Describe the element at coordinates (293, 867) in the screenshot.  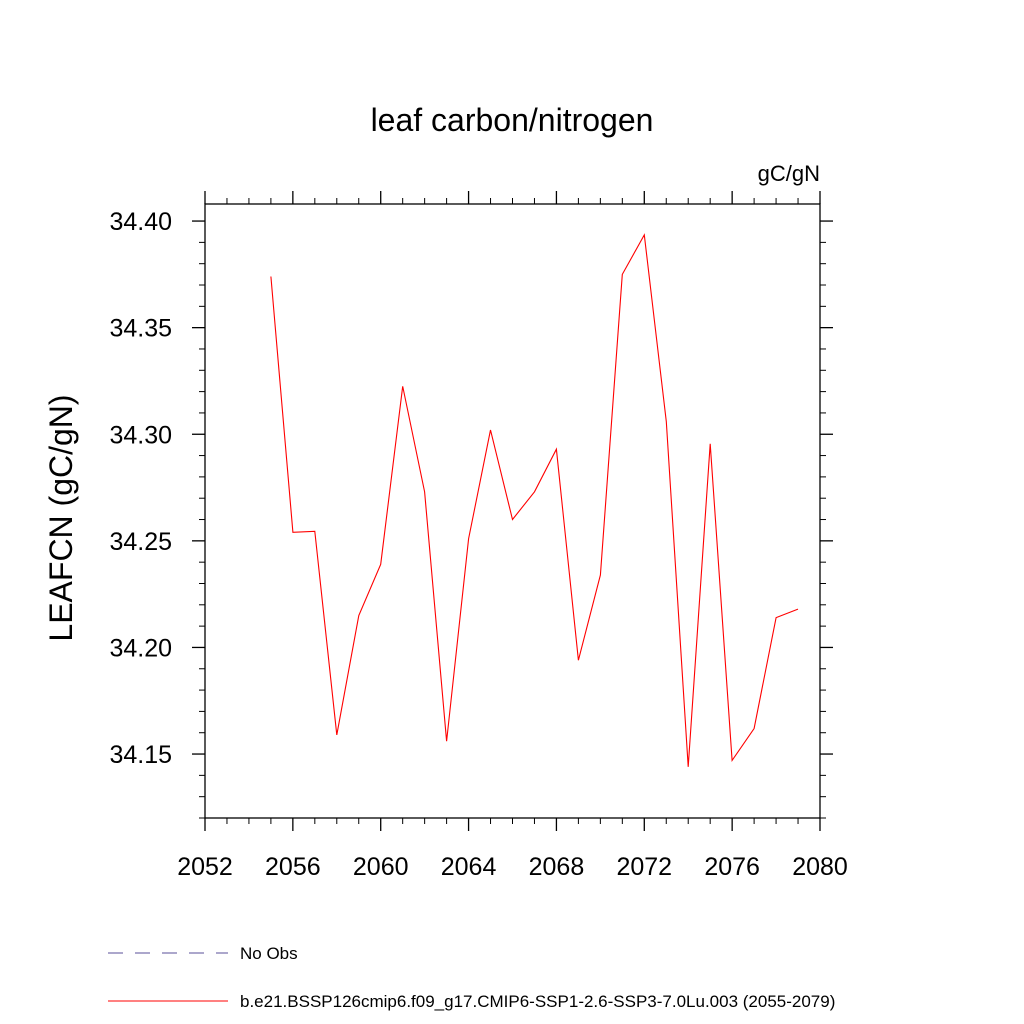
I see `x-tick-label: 2056` at that location.